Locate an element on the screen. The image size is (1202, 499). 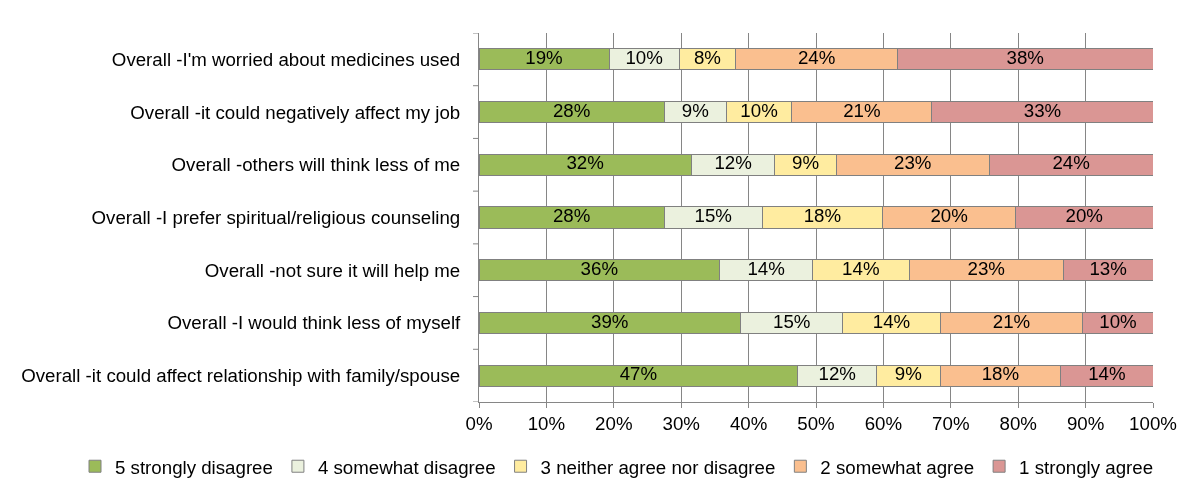
x-tick-label: 90% is located at coordinates (1085, 424).